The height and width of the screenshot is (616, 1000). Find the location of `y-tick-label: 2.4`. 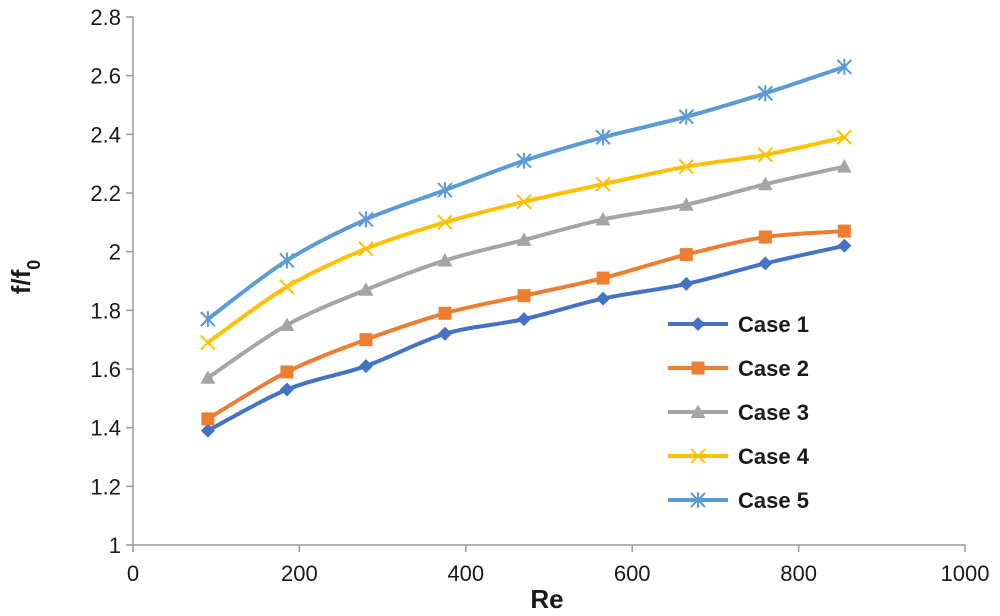

y-tick-label: 2.4 is located at coordinates (105, 134).